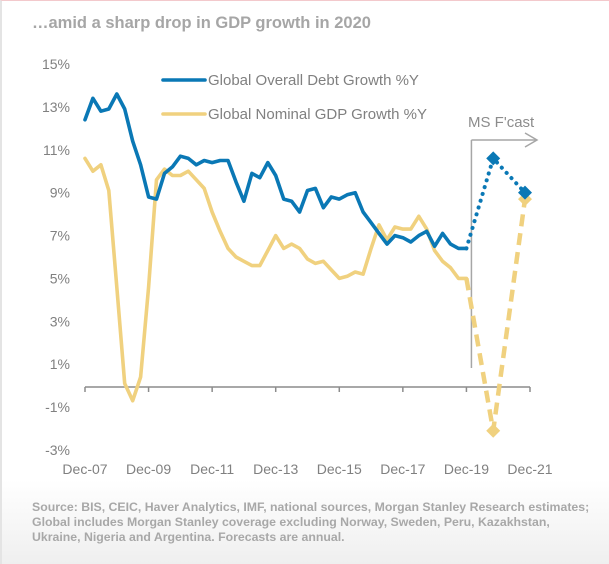 Image resolution: width=609 pixels, height=564 pixels. Describe the element at coordinates (56, 107) in the screenshot. I see `y-tick-label: 13%` at that location.